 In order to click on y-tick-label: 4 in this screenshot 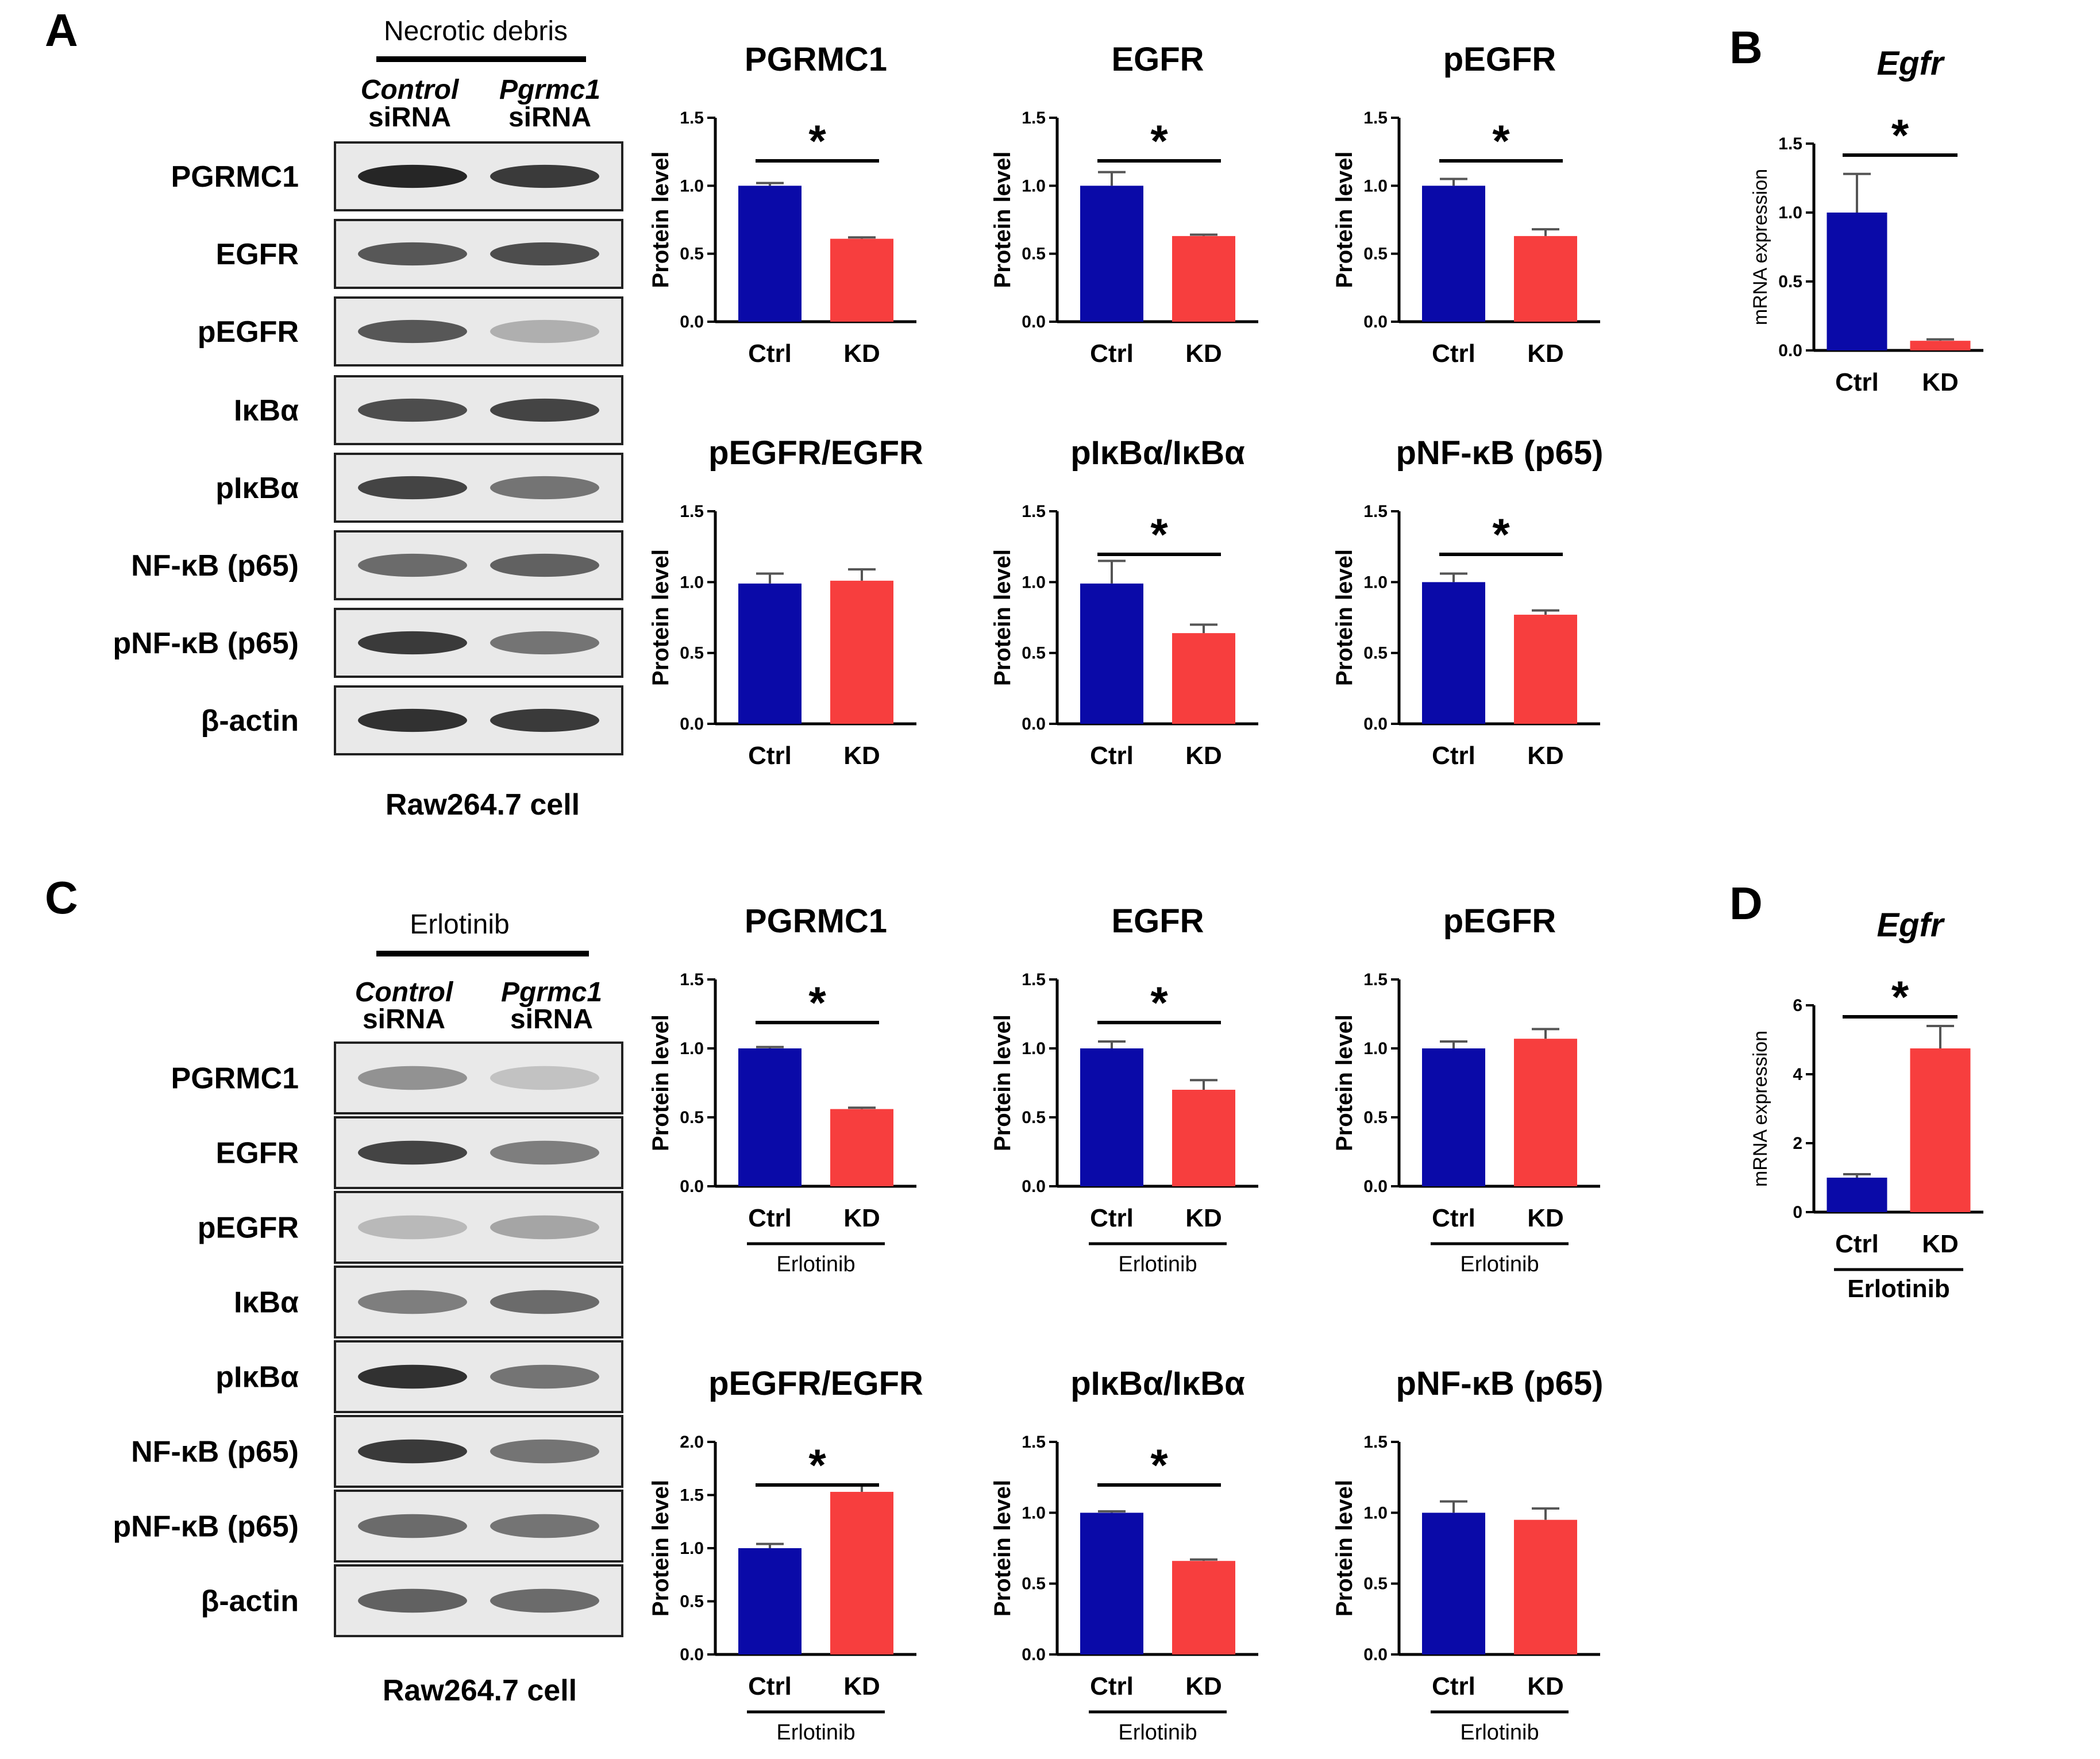, I will do `click(1797, 1074)`.